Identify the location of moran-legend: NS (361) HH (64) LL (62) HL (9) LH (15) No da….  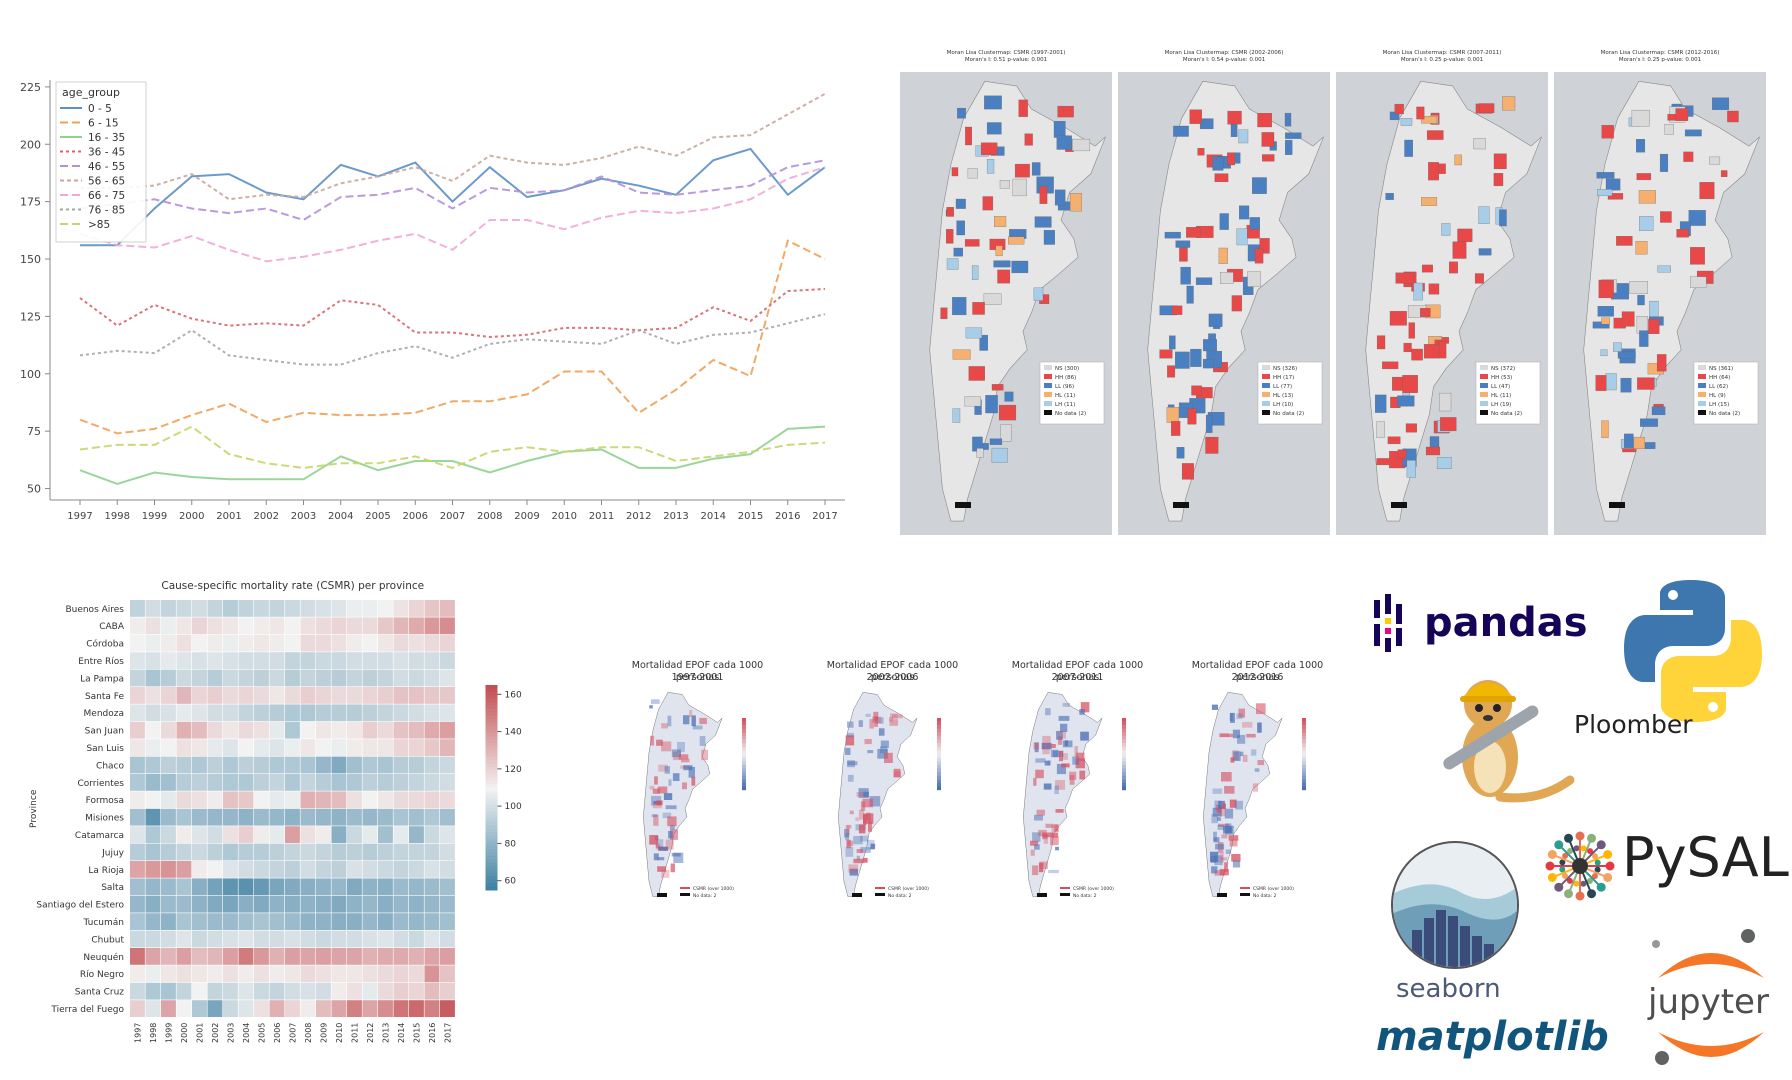
(1726, 393).